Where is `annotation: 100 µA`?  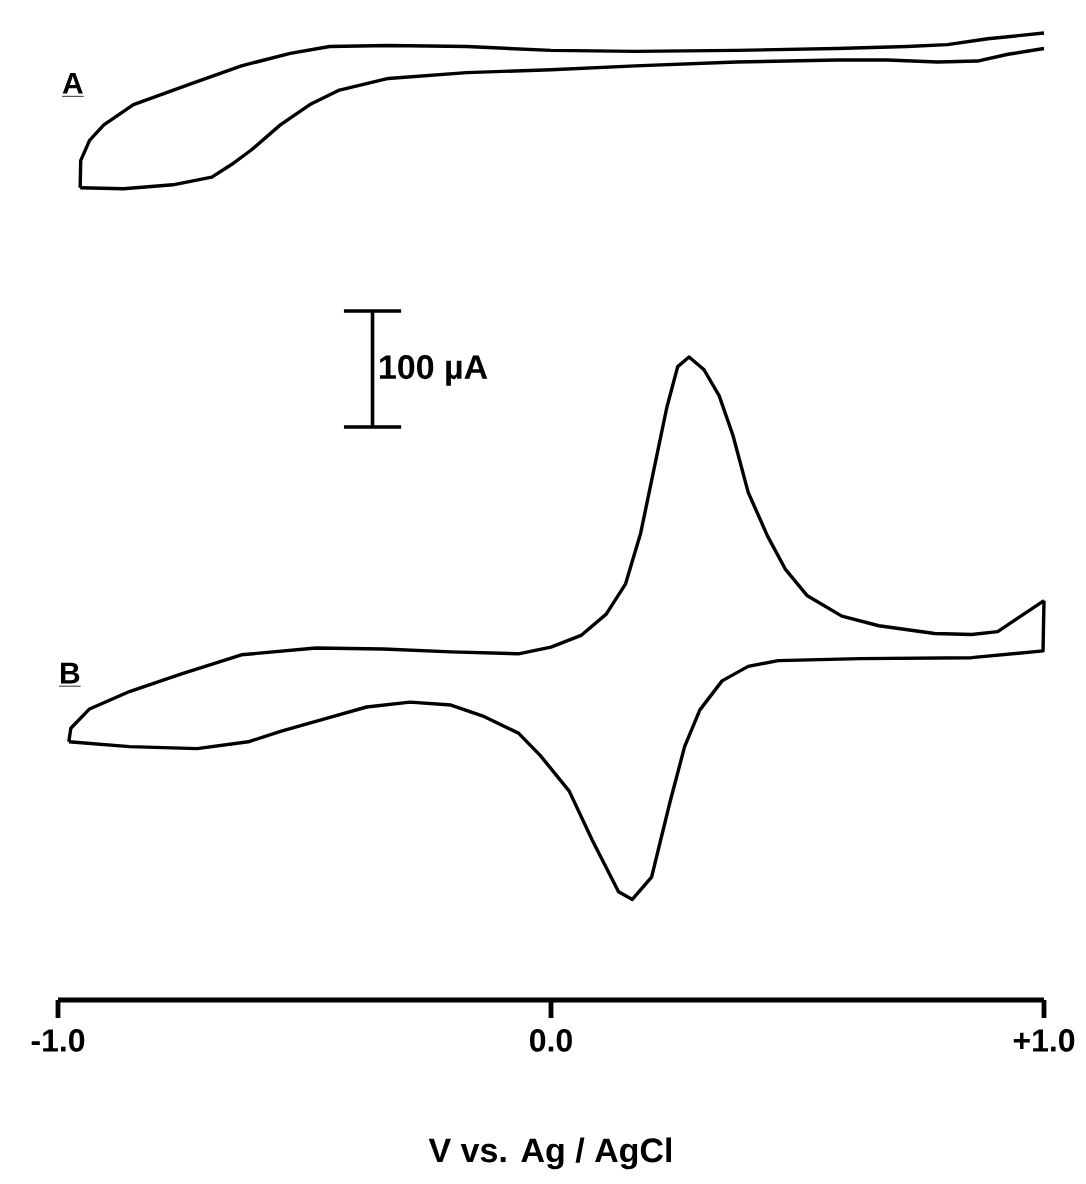
annotation: 100 µA is located at coordinates (434, 370).